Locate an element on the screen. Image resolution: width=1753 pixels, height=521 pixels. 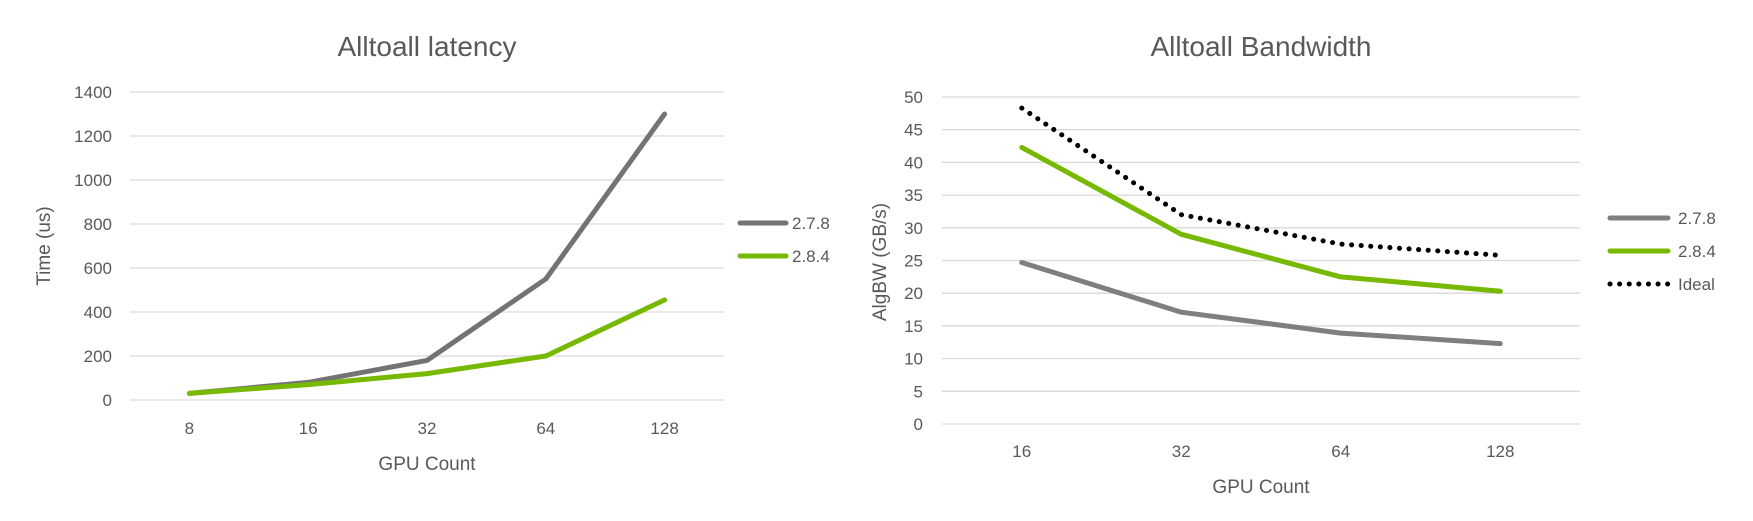
legend-label: Ideal is located at coordinates (1696, 284).